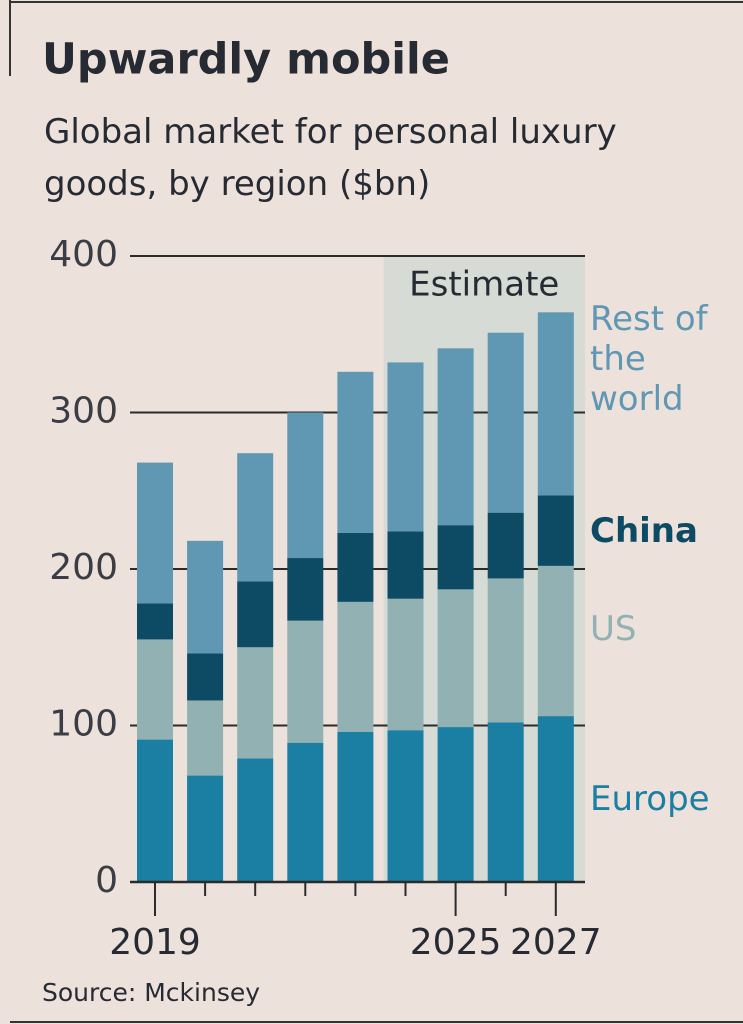  Describe the element at coordinates (613, 628) in the screenshot. I see `legend-label: US` at that location.